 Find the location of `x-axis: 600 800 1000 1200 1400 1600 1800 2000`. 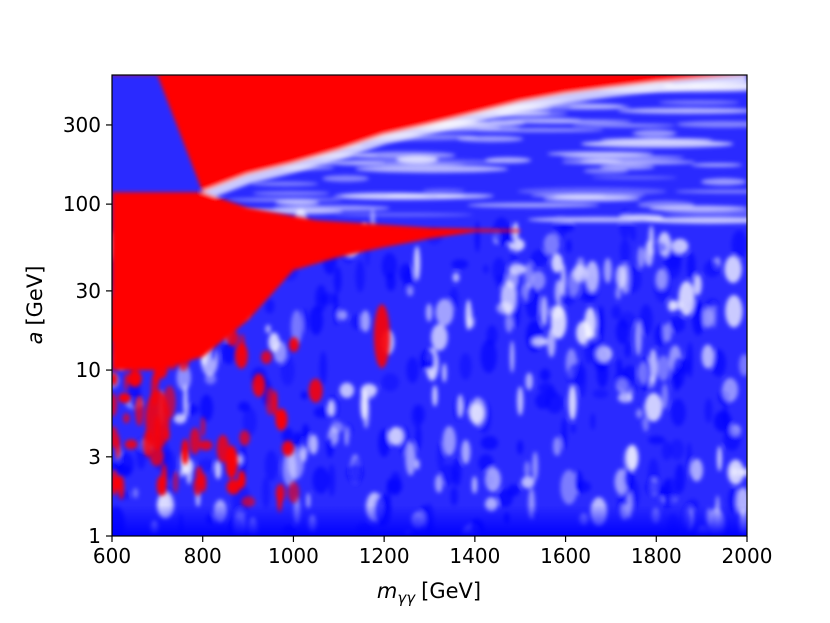

x-axis: 600 800 1000 1200 1400 1600 1800 2000 is located at coordinates (432, 552).